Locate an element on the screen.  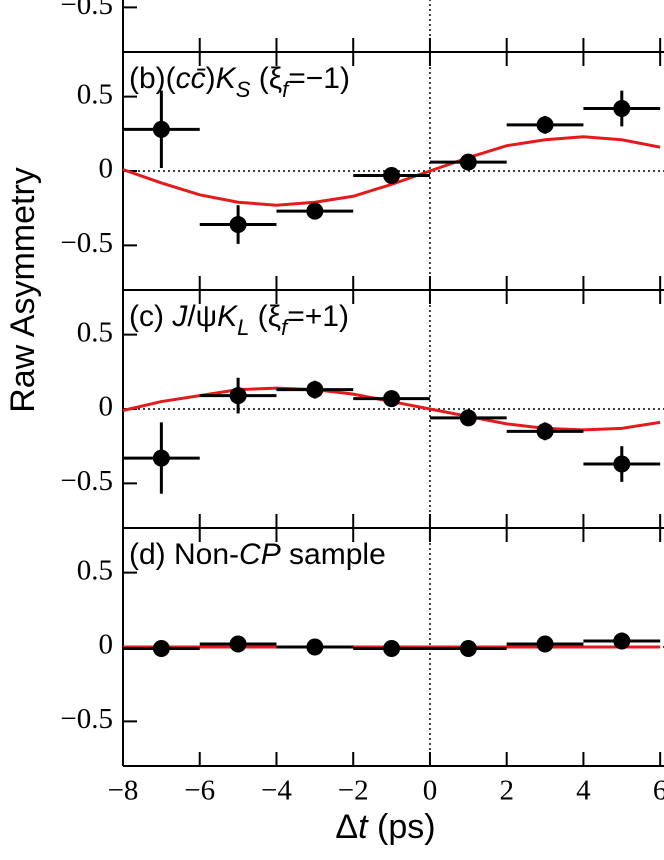
fit-curve is located at coordinates (391, 171).